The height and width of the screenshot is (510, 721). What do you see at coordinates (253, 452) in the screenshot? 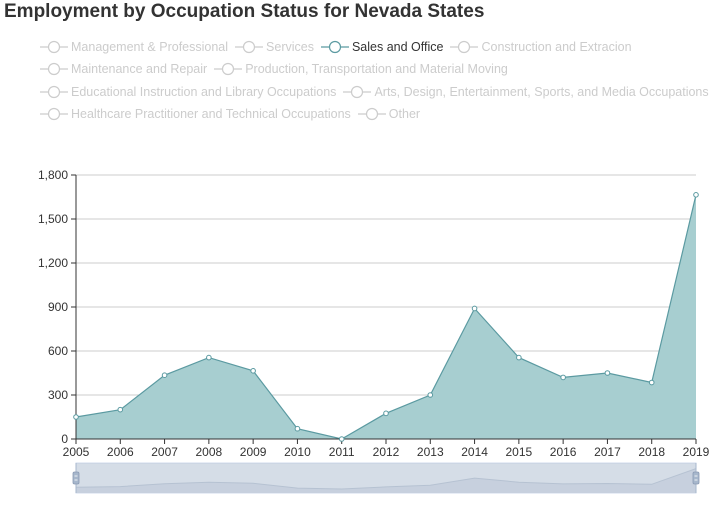
I see `x-tick-label: 2009` at bounding box center [253, 452].